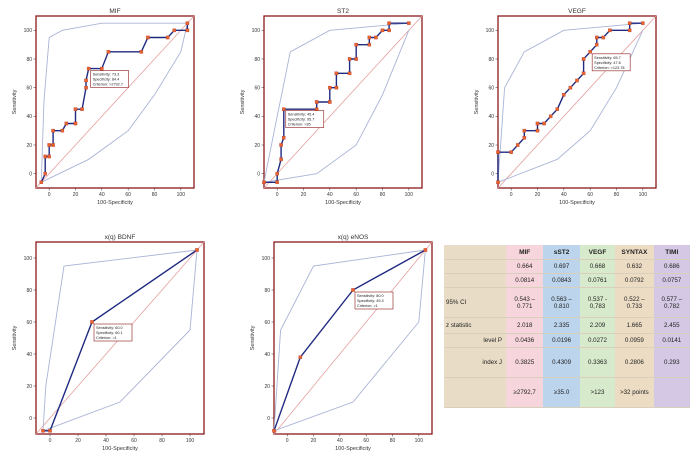 This screenshot has height=466, width=700. Describe the element at coordinates (525, 266) in the screenshot. I see `table-cell: 0.664` at that location.